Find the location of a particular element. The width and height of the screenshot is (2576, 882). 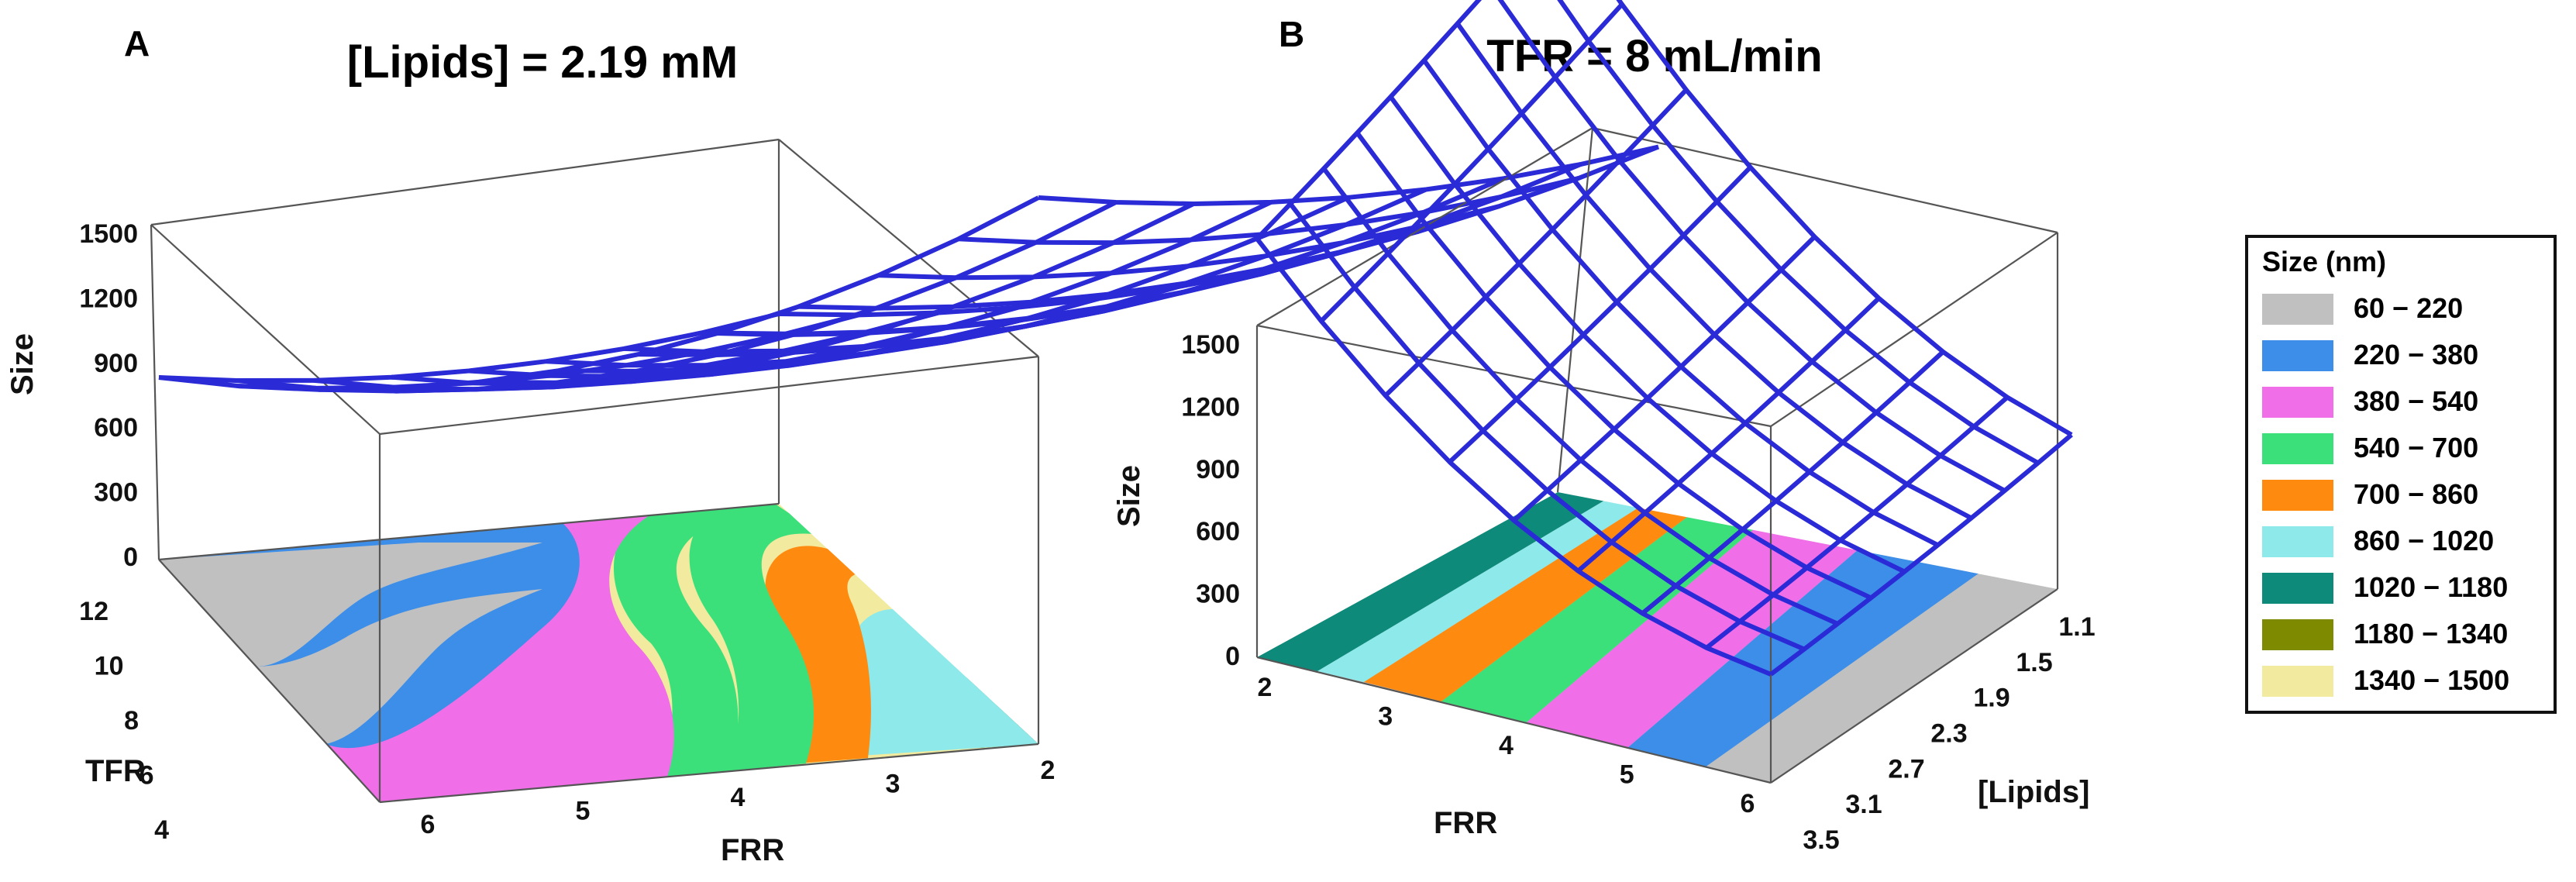

panel-b-y-tick: 2.3 is located at coordinates (1948, 734).